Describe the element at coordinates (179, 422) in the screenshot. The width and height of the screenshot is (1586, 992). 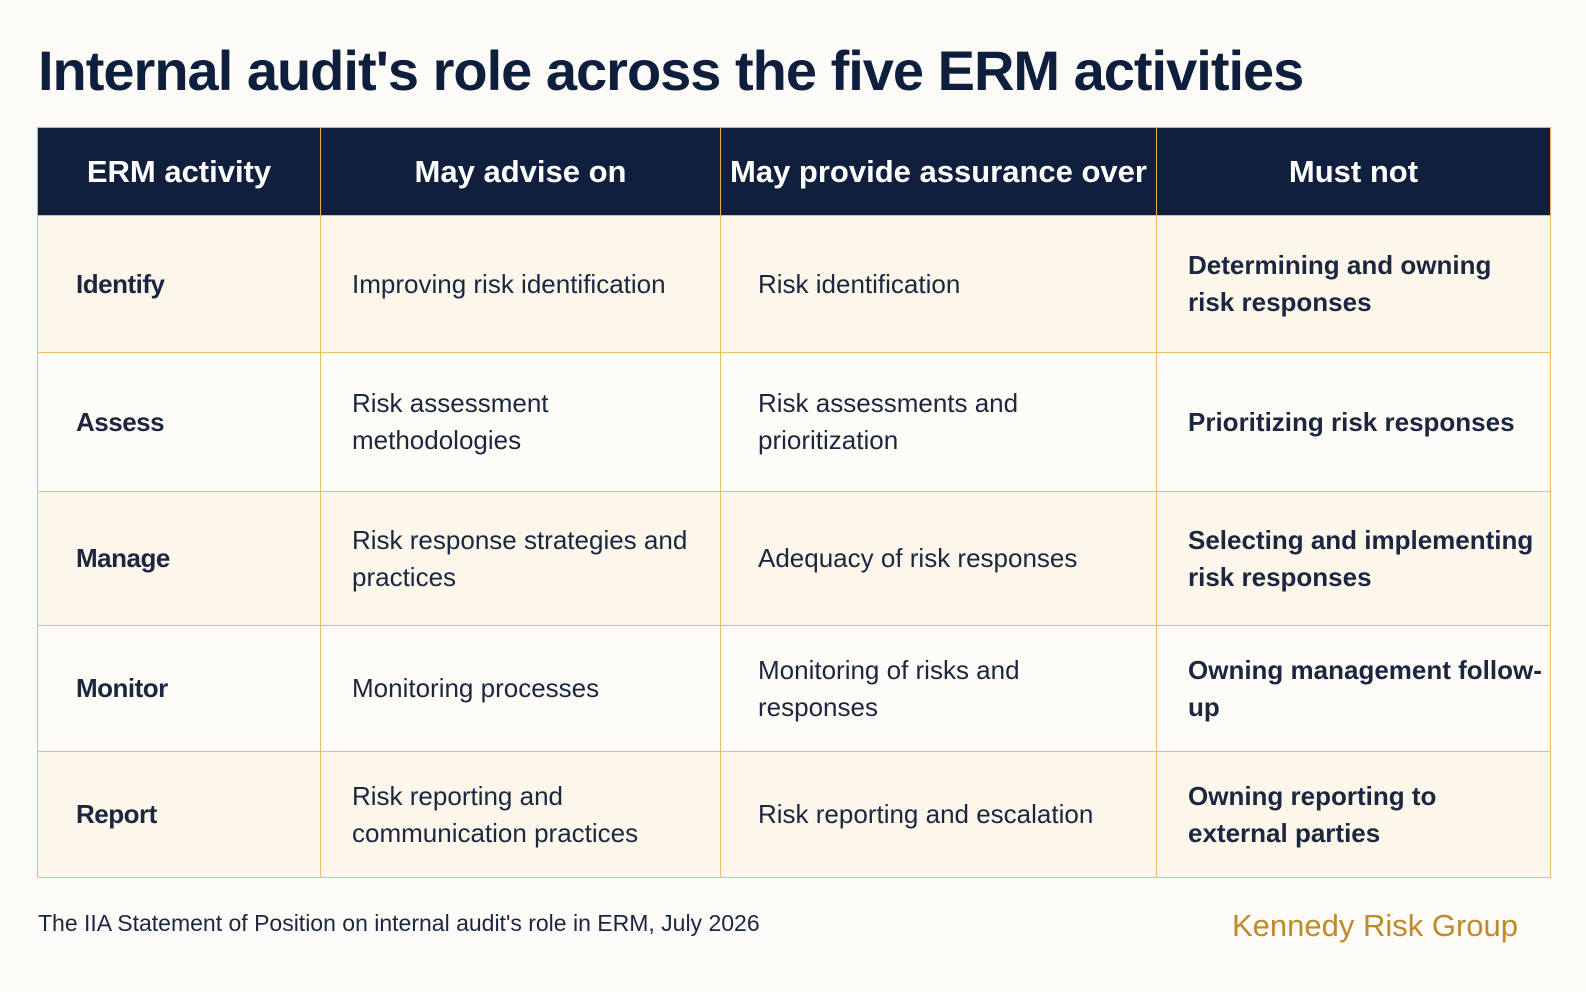
I see `activity-cell: Assess` at that location.